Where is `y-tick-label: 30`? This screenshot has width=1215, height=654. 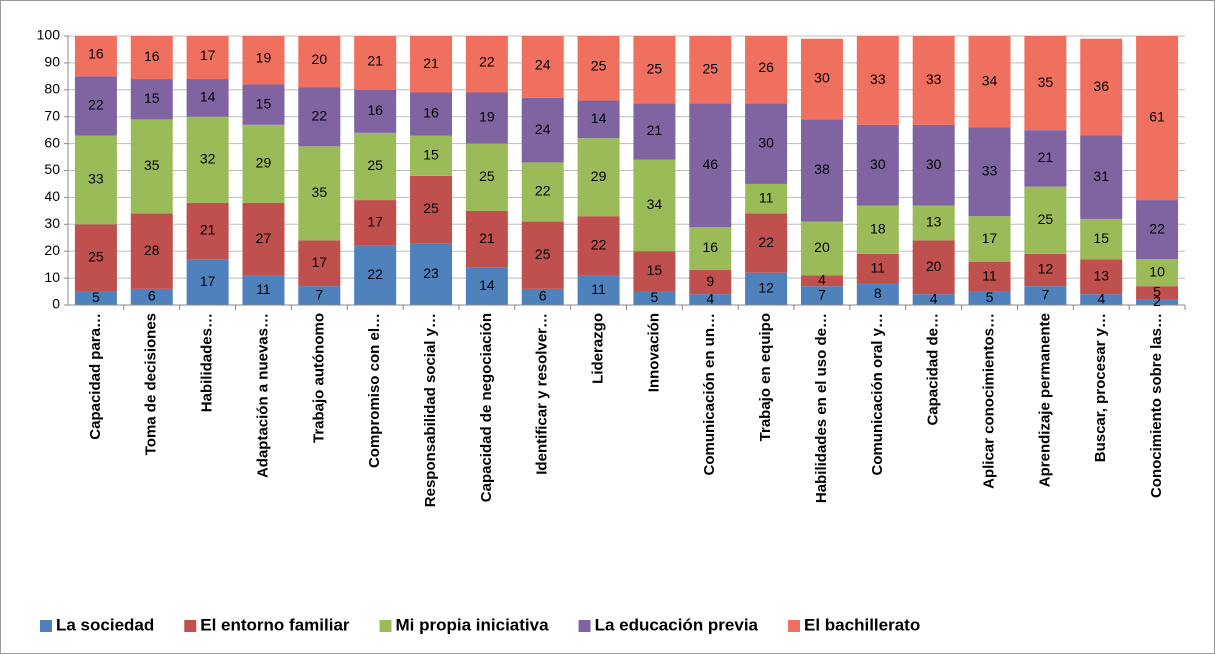
y-tick-label: 30 is located at coordinates (52, 223).